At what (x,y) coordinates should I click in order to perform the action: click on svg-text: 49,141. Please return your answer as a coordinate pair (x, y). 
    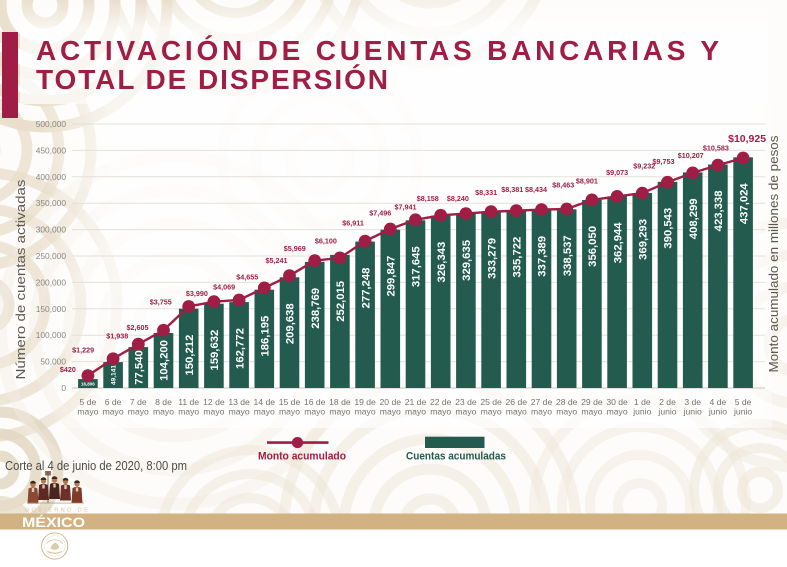
    Looking at the image, I should click on (113, 375).